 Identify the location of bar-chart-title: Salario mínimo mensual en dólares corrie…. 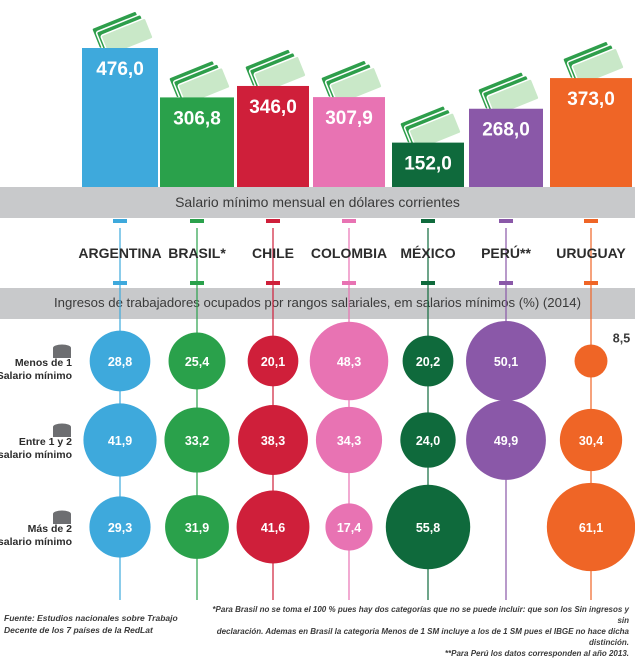
(317, 202).